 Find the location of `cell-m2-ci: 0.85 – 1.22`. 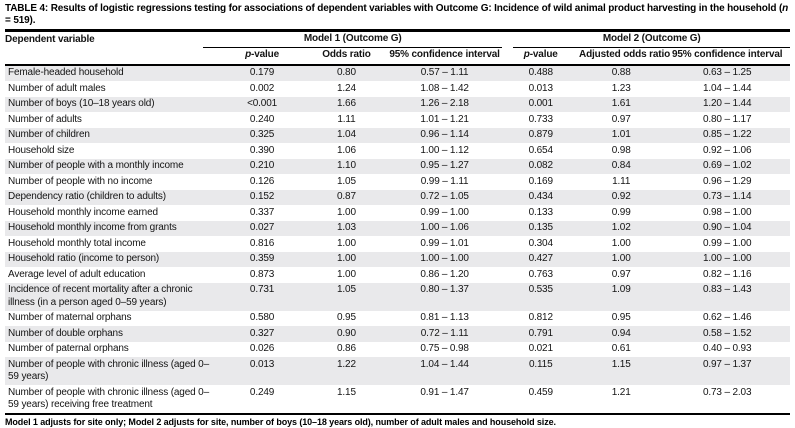

cell-m2-ci: 0.85 – 1.22 is located at coordinates (727, 134).